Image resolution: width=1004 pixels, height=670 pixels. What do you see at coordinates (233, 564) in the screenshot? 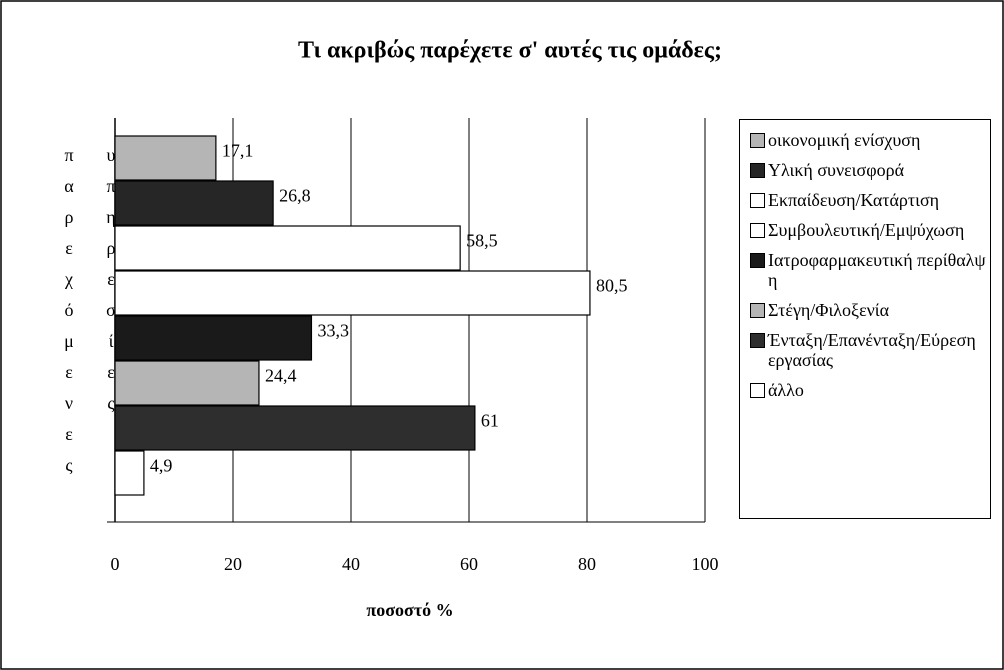
I see `x-tick-label: 20` at bounding box center [233, 564].